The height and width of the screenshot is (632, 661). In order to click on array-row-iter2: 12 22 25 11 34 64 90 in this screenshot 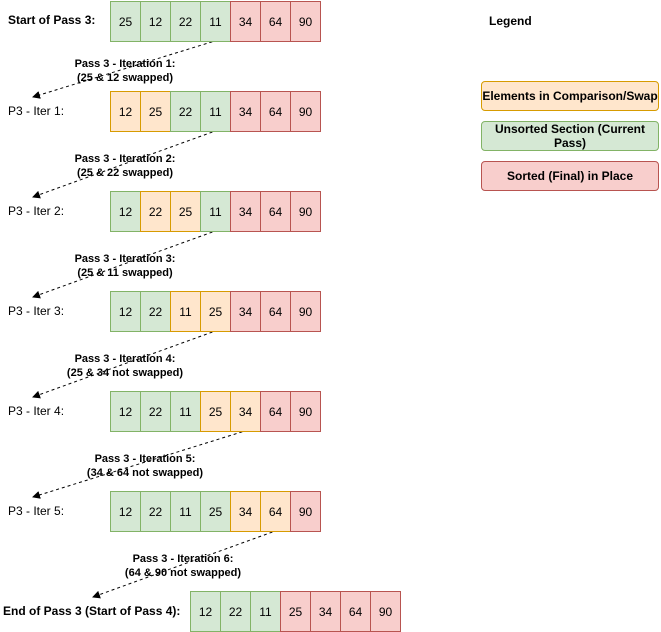, I will do `click(215, 211)`.